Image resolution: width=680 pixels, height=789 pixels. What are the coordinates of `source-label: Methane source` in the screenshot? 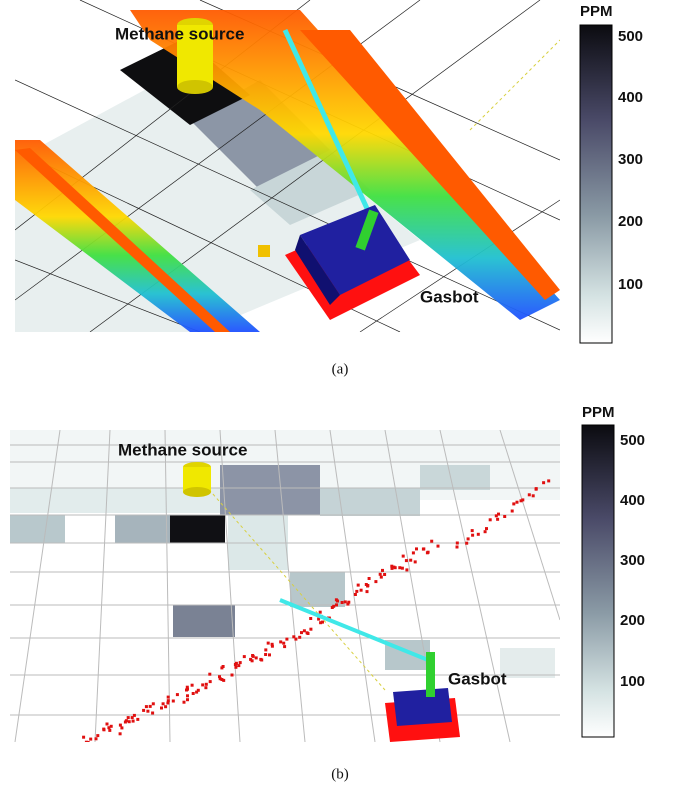 It's located at (179, 33).